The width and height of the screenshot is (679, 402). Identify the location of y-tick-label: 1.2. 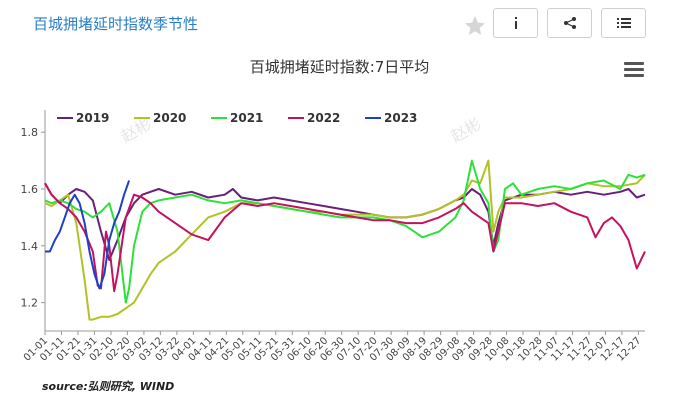
(30, 303).